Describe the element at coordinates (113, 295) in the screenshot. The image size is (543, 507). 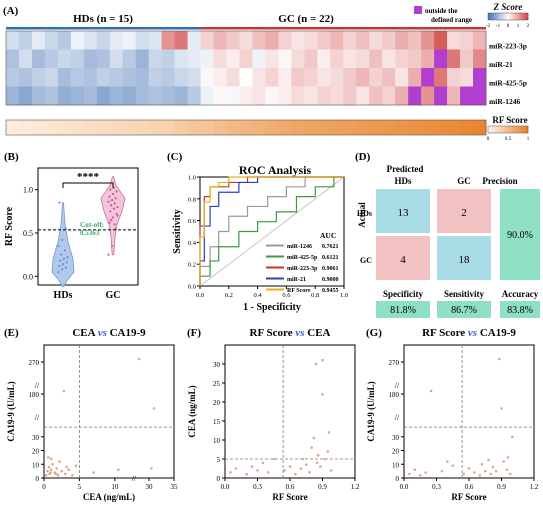
I see `panel-b-xtick-label: GC` at that location.